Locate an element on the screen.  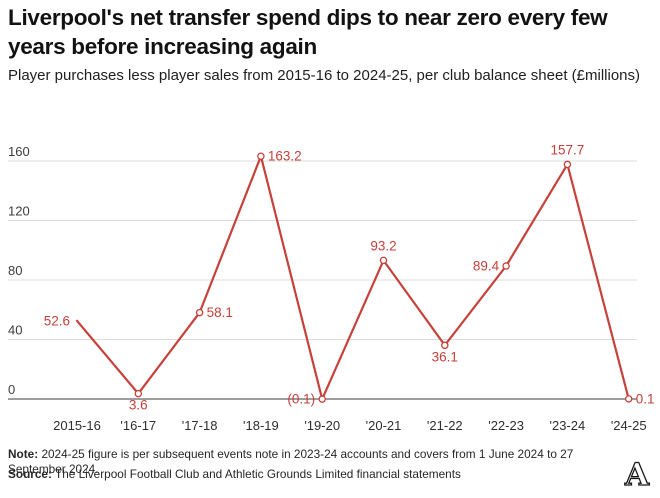
y-tick-label: 0 is located at coordinates (11, 389).